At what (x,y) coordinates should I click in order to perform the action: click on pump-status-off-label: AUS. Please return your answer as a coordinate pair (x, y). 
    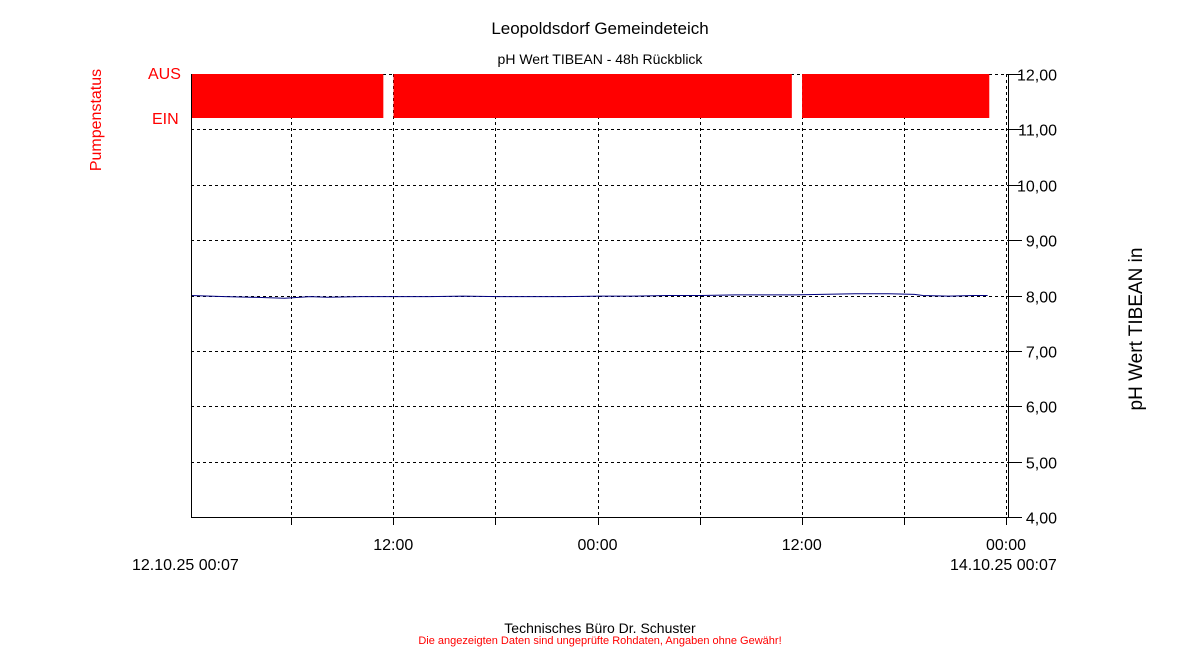
    Looking at the image, I should click on (164, 74).